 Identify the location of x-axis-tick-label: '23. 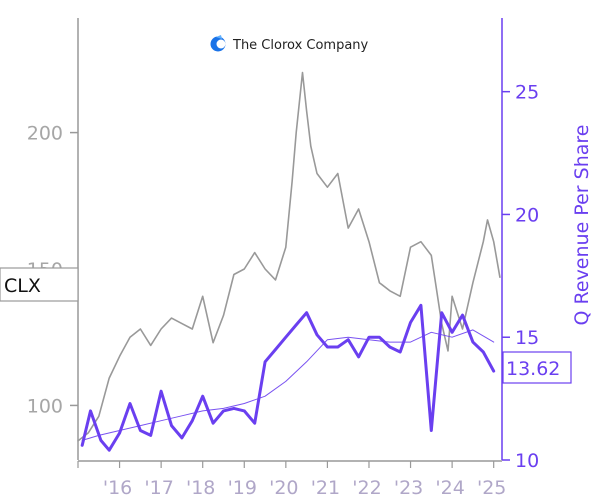
(408, 488).